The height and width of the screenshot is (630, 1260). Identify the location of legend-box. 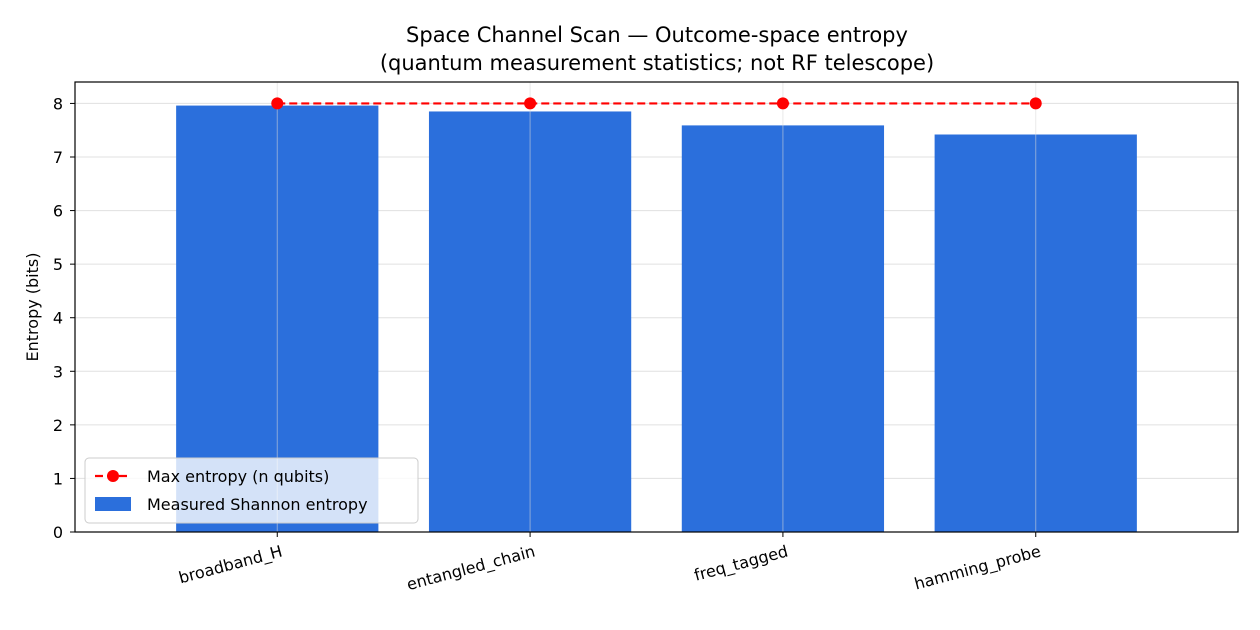
(251, 490).